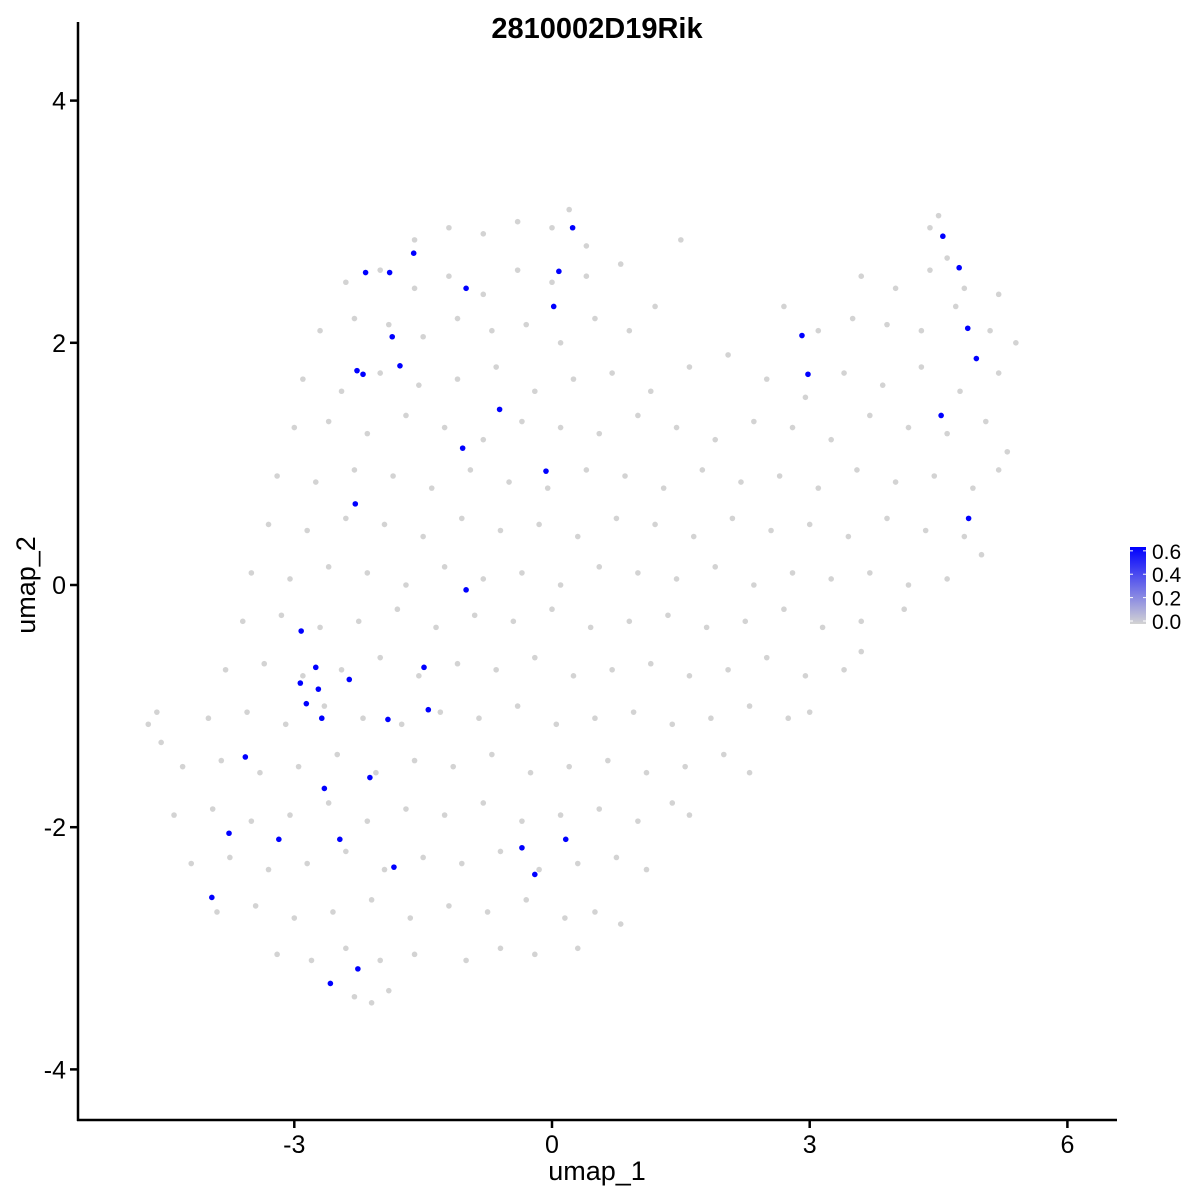 The height and width of the screenshot is (1200, 1200). What do you see at coordinates (60, 586) in the screenshot?
I see `y-axis-ticks: -4 -2 0 2 4` at bounding box center [60, 586].